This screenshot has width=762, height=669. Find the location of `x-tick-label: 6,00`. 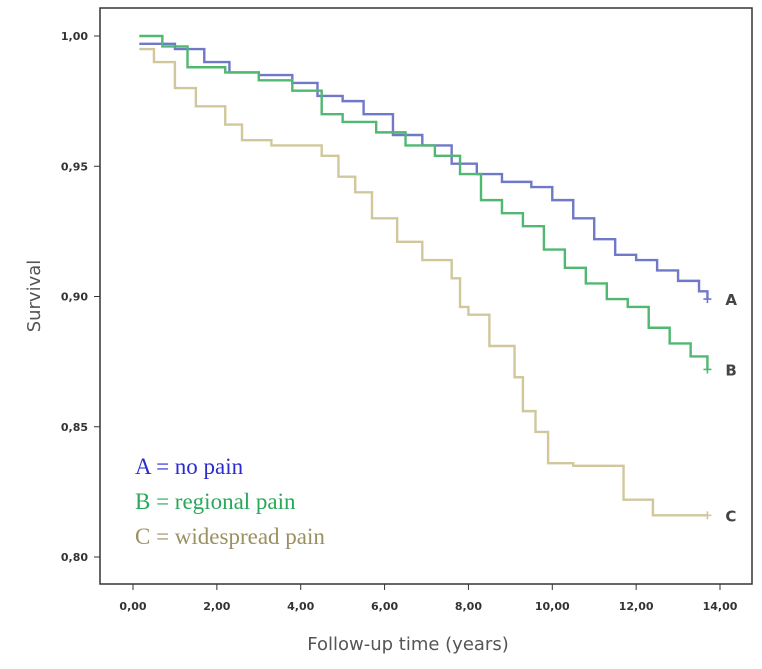

x-tick-label: 6,00 is located at coordinates (384, 606).